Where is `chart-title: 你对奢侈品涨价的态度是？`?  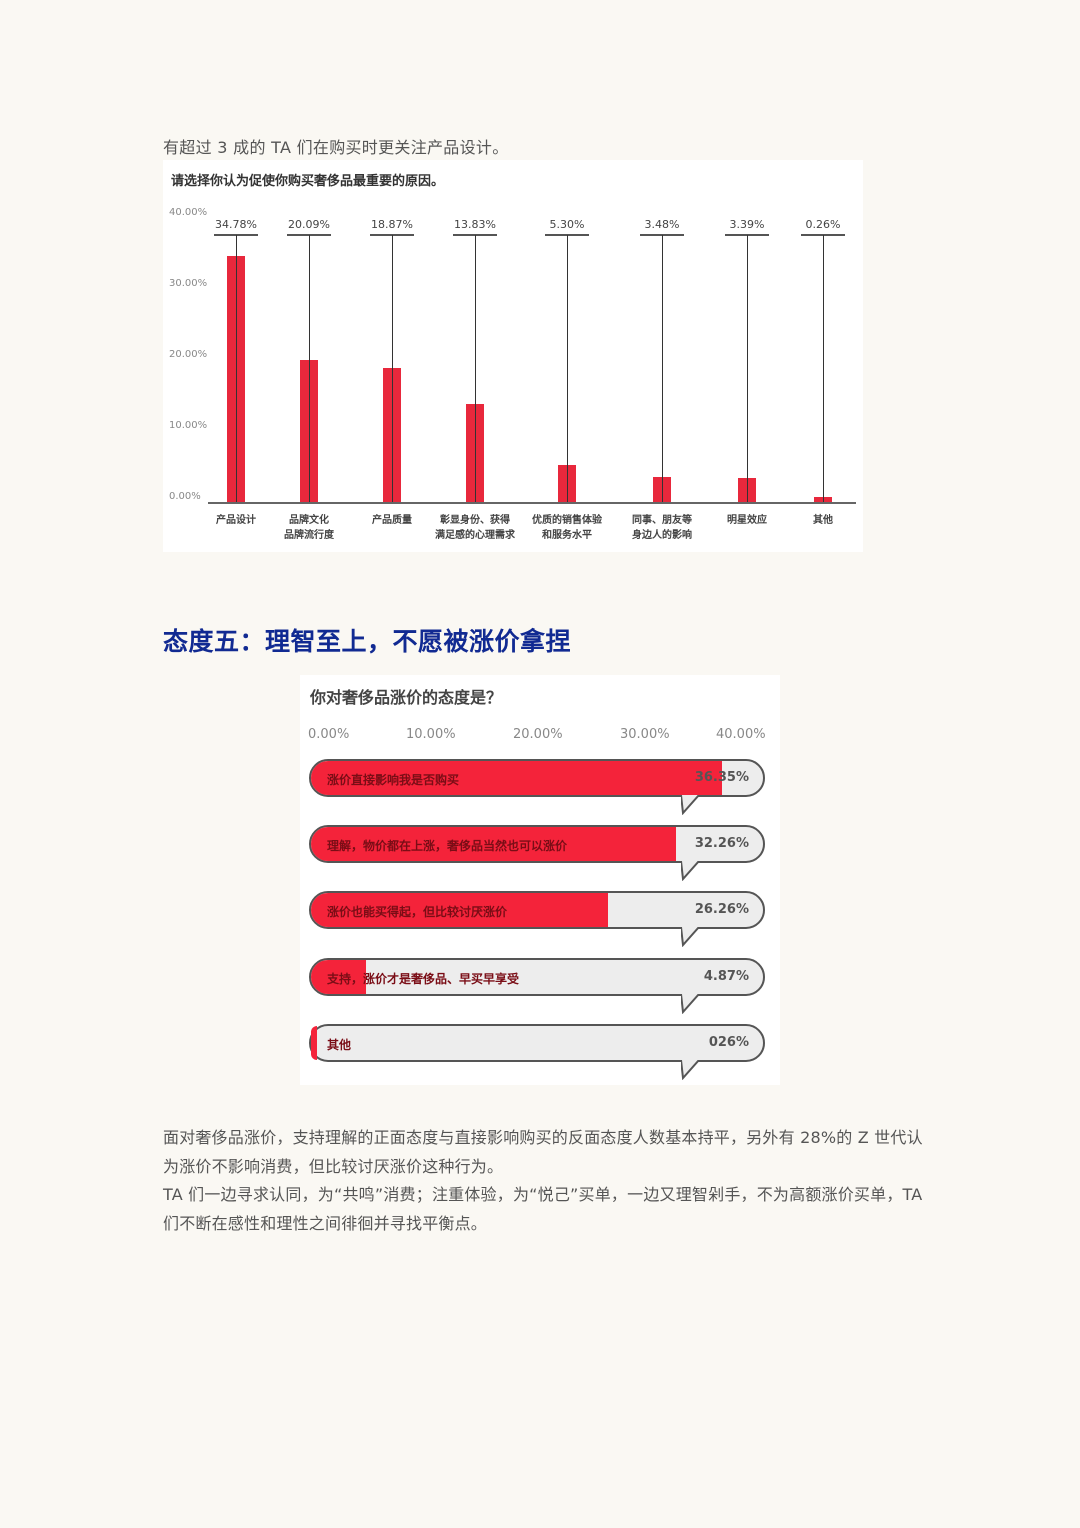 chart-title: 你对奢侈品涨价的态度是？ is located at coordinates (406, 697).